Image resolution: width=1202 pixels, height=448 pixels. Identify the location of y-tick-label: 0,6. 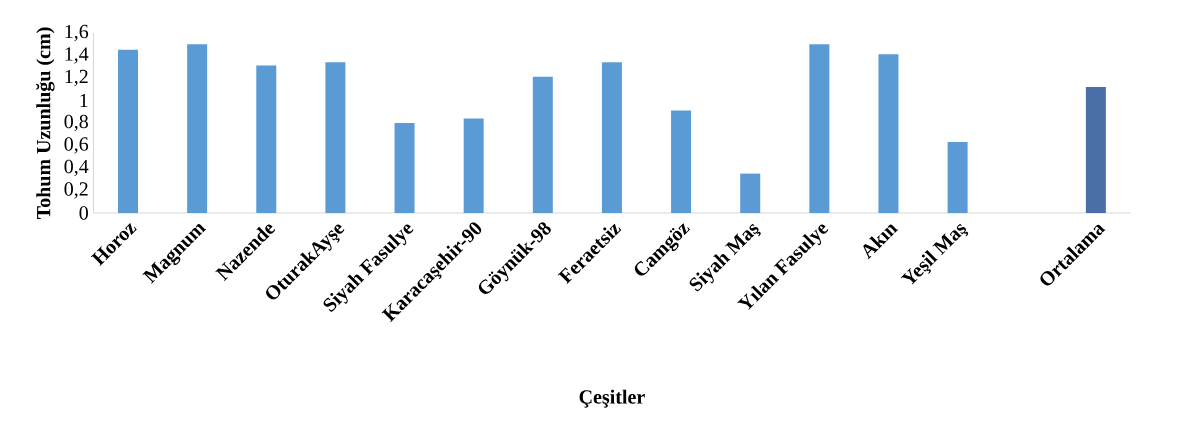
(76, 145).